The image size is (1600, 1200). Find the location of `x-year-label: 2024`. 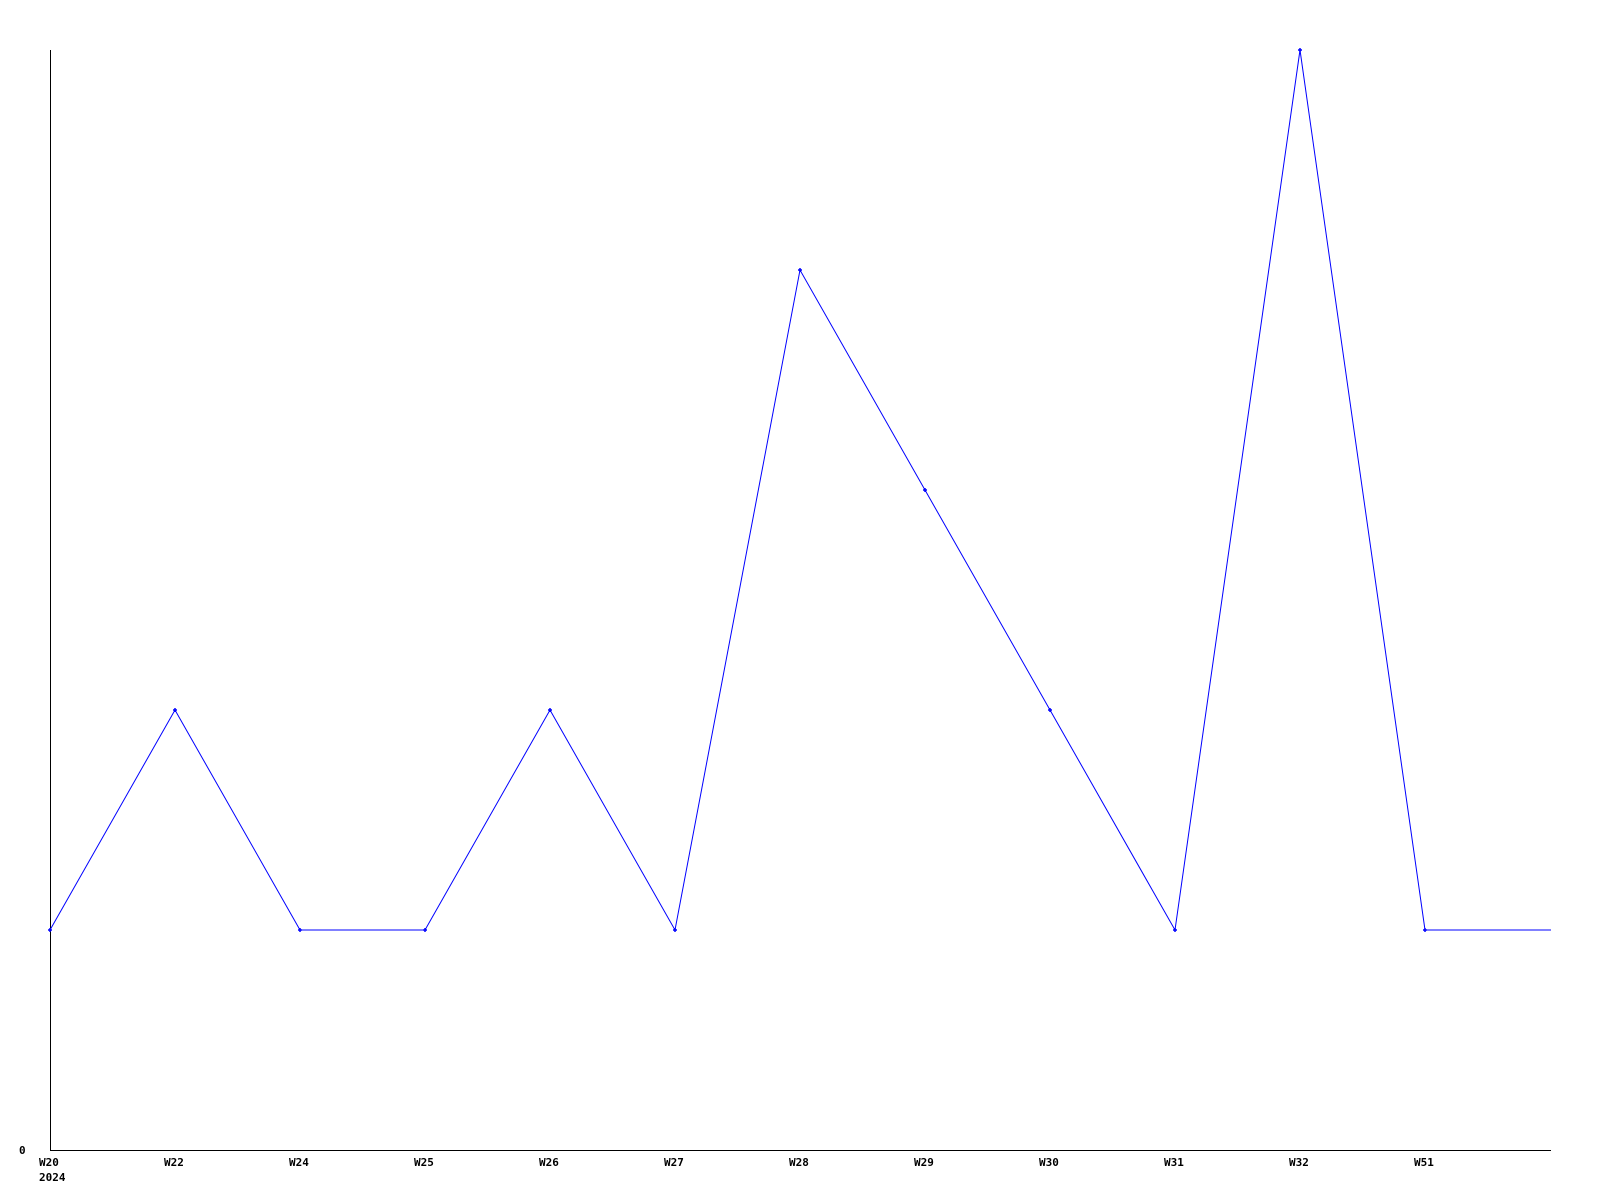

x-year-label: 2024 is located at coordinates (52, 1177).